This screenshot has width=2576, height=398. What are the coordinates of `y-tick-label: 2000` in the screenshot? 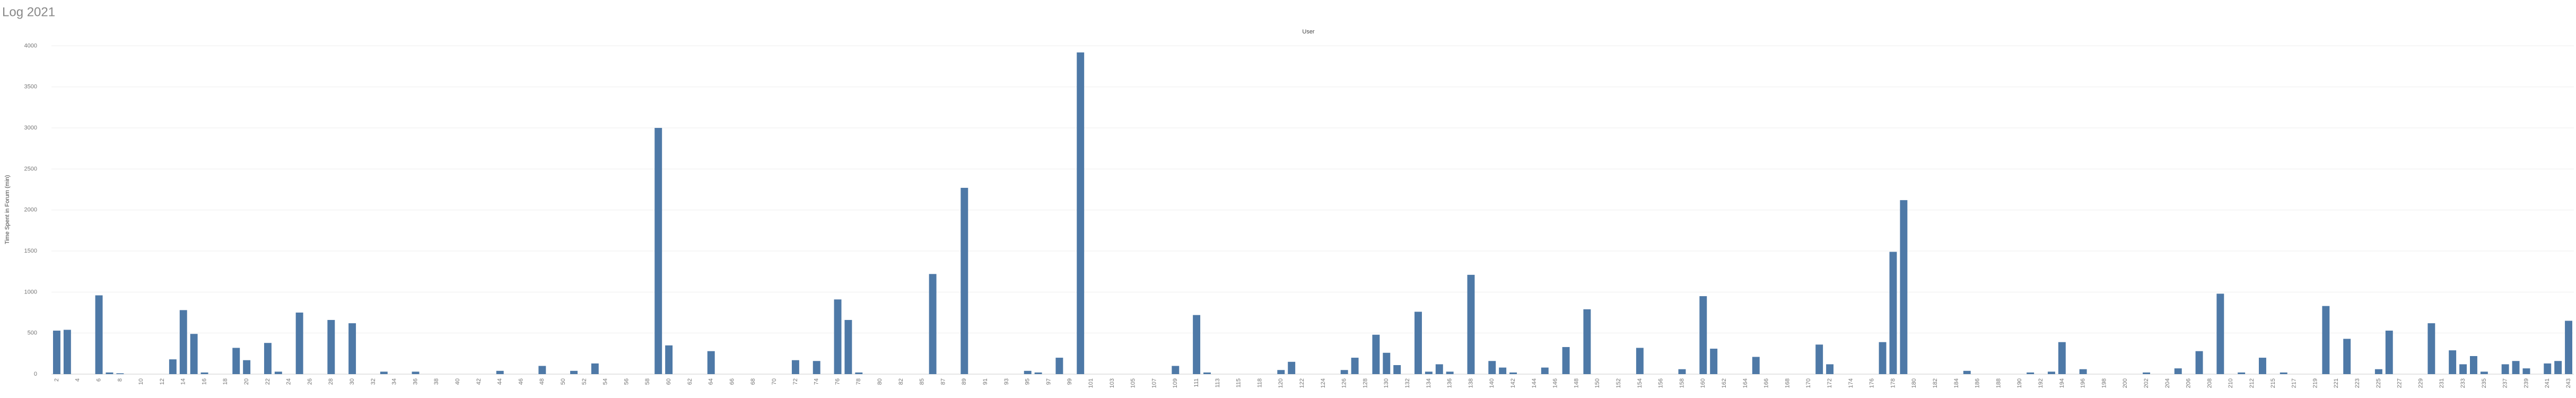 It's located at (30, 210).